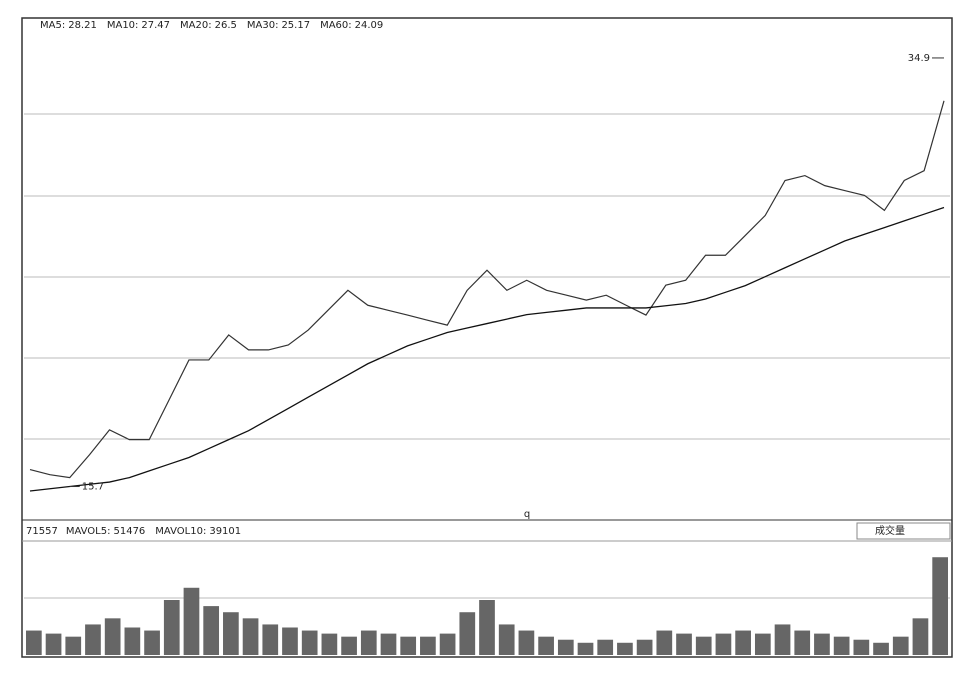 The image size is (968, 680). I want to click on indicator-button, so click(903, 531).